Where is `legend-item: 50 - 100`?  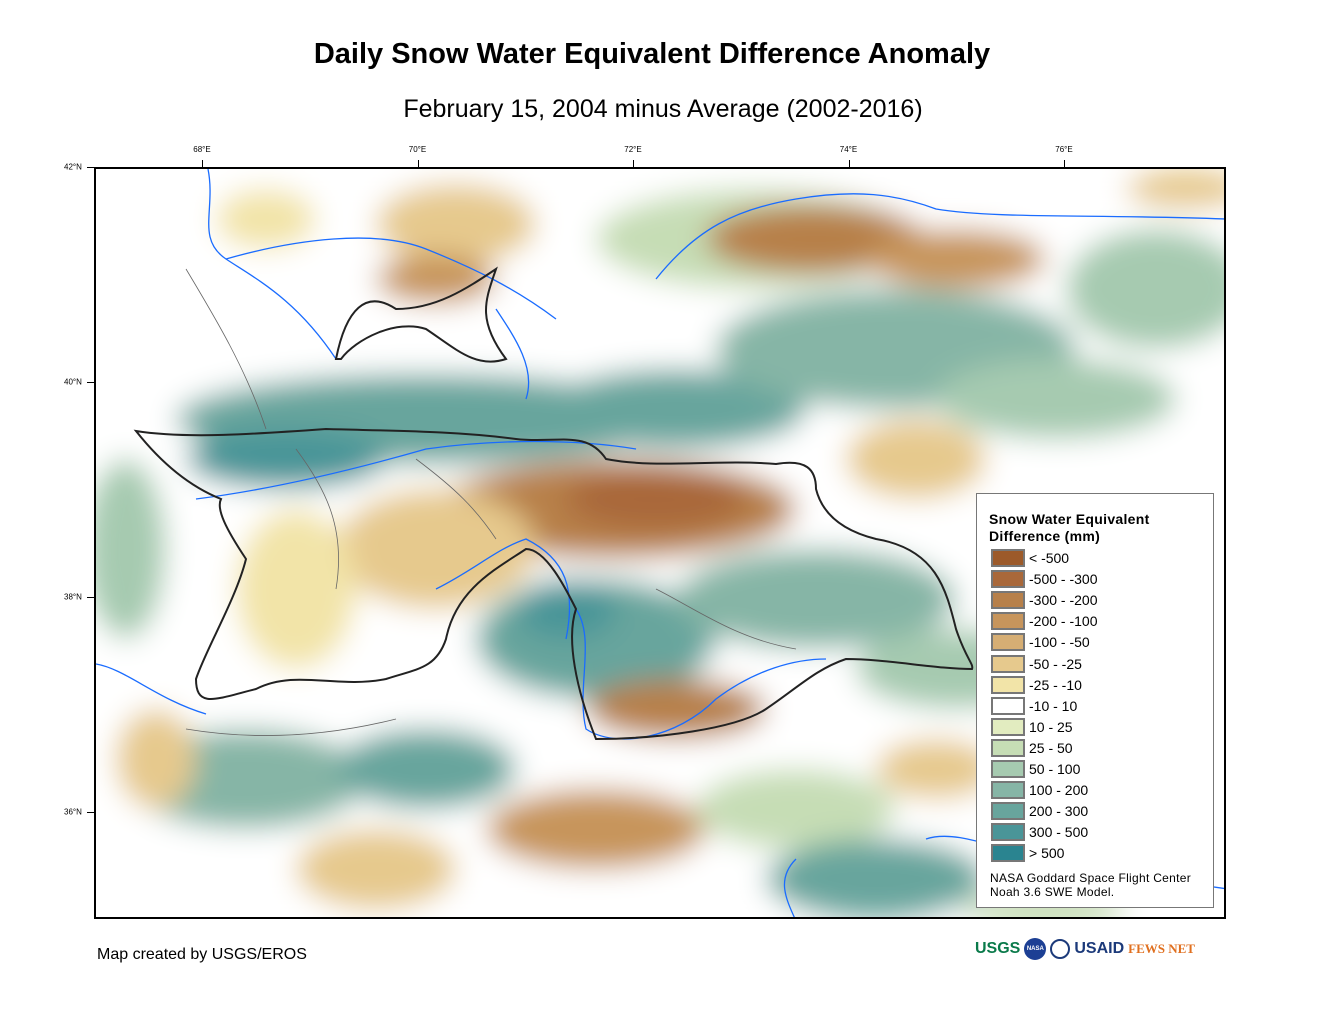 legend-item: 50 - 100 is located at coordinates (1035, 769).